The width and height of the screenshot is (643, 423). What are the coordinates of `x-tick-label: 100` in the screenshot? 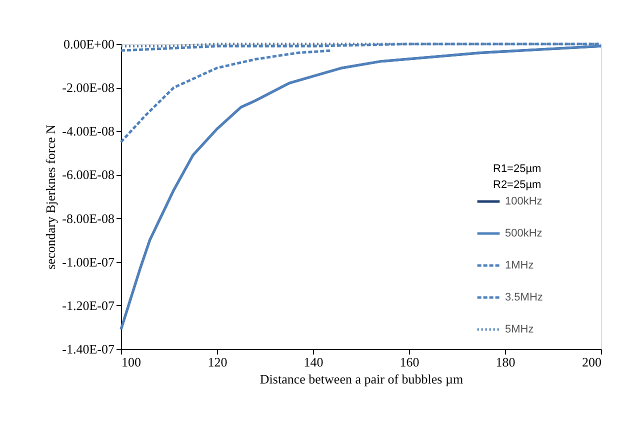 It's located at (131, 362).